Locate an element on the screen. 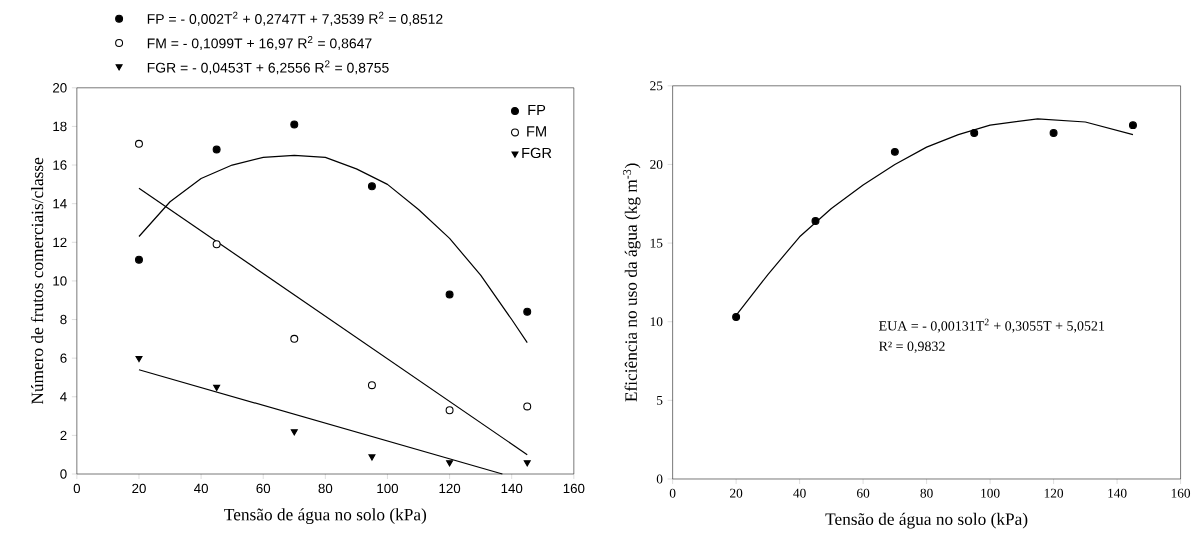 The width and height of the screenshot is (1195, 547). y-tick-label: 12 is located at coordinates (60, 242).